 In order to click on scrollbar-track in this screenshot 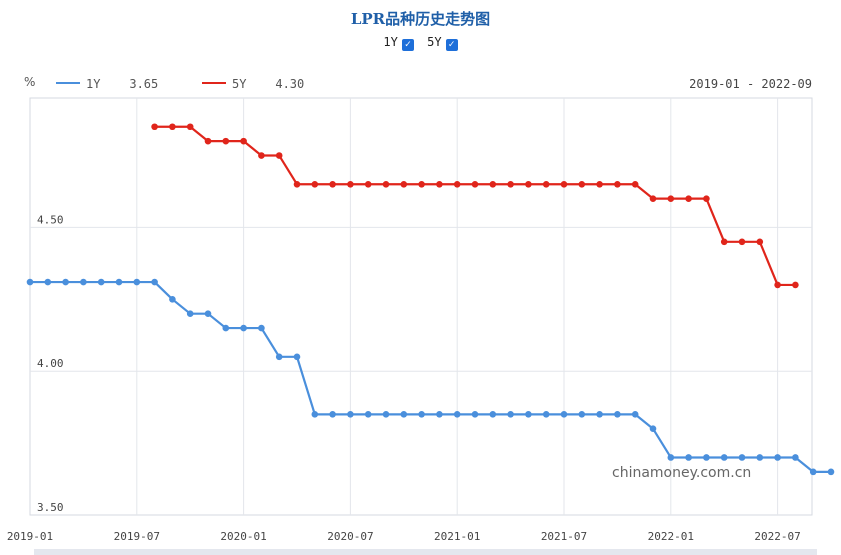, I will do `click(425, 552)`.